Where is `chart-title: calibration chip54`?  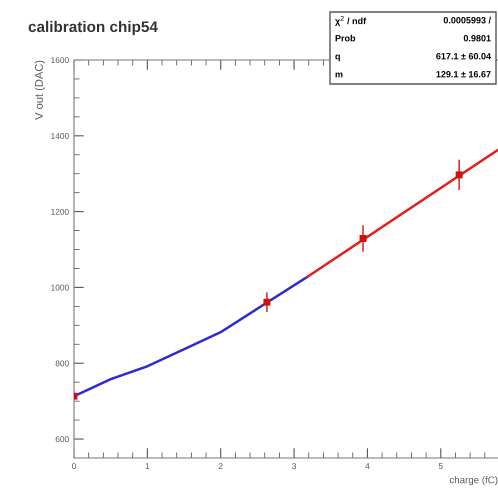 chart-title: calibration chip54 is located at coordinates (93, 28).